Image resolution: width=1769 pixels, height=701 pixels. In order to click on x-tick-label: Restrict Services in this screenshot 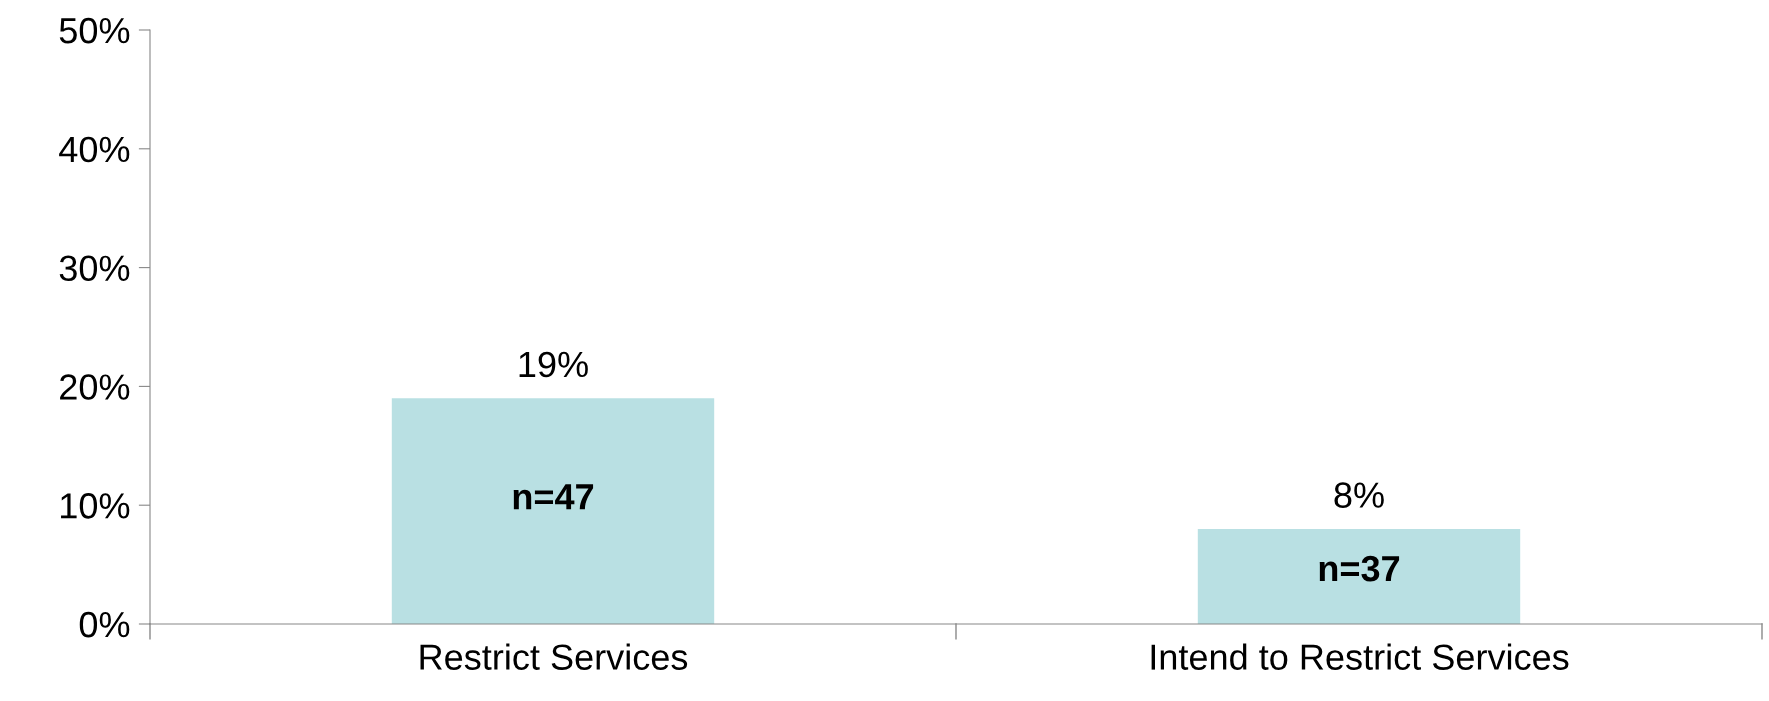, I will do `click(554, 656)`.